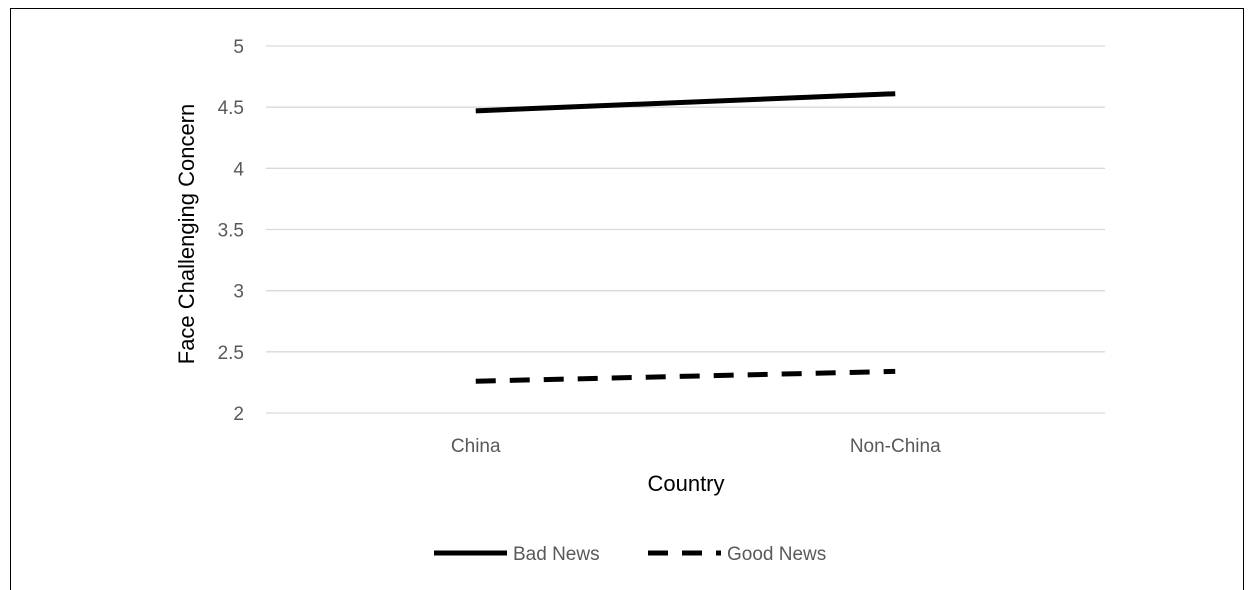 This screenshot has height=590, width=1254. I want to click on series-line-bad-news, so click(685, 102).